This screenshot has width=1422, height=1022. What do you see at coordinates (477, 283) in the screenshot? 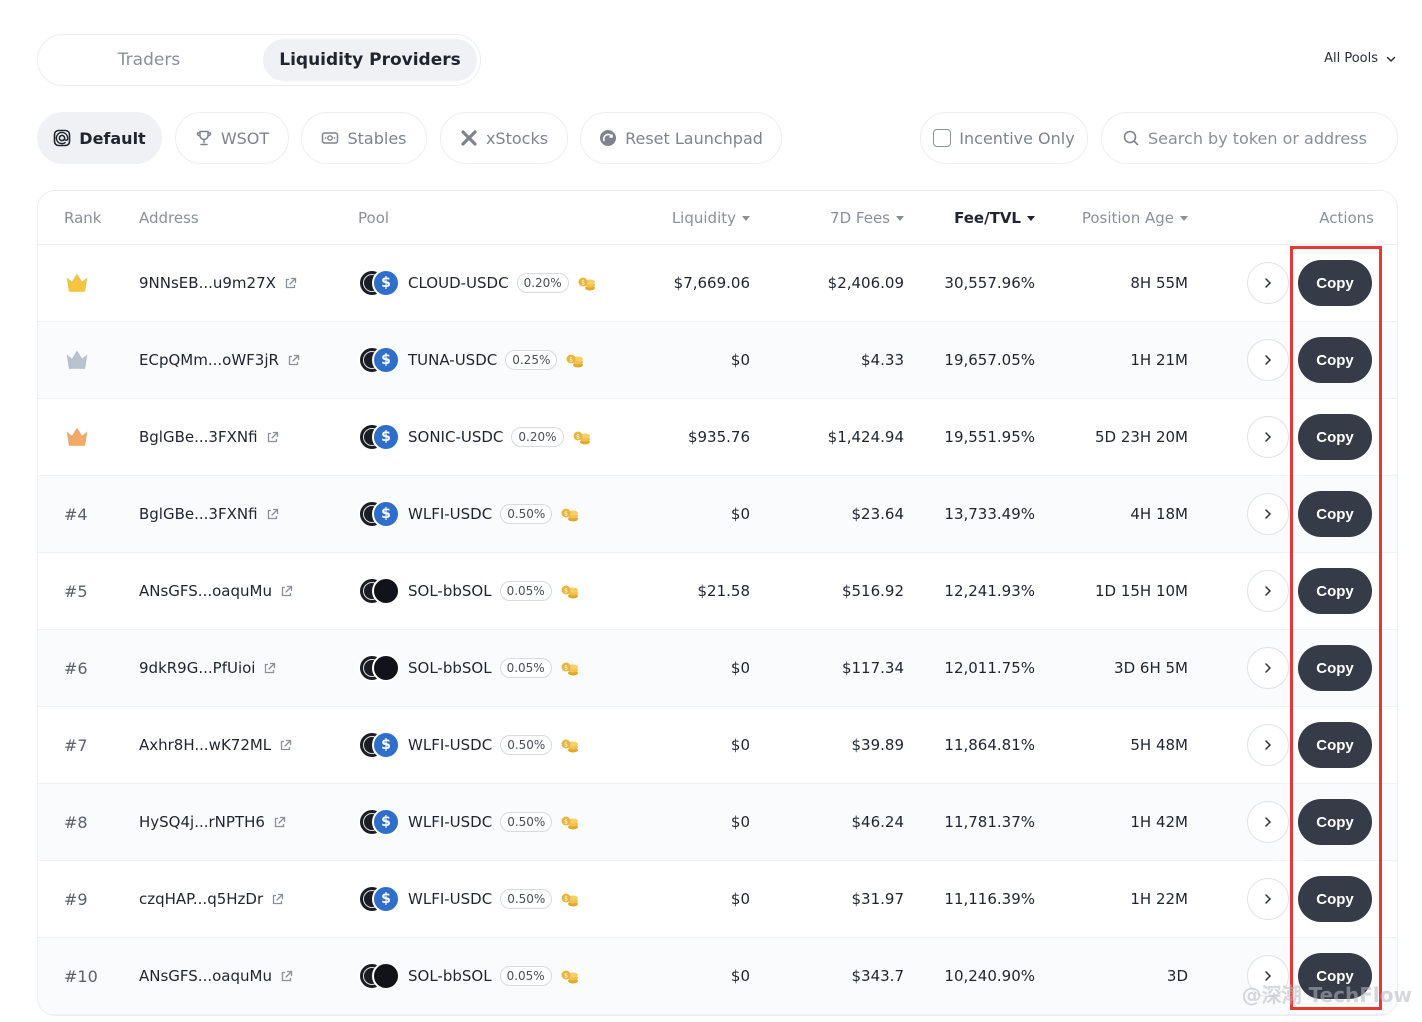
I see `pool-cell: $ CLOUD-USDC 0.20% $` at bounding box center [477, 283].